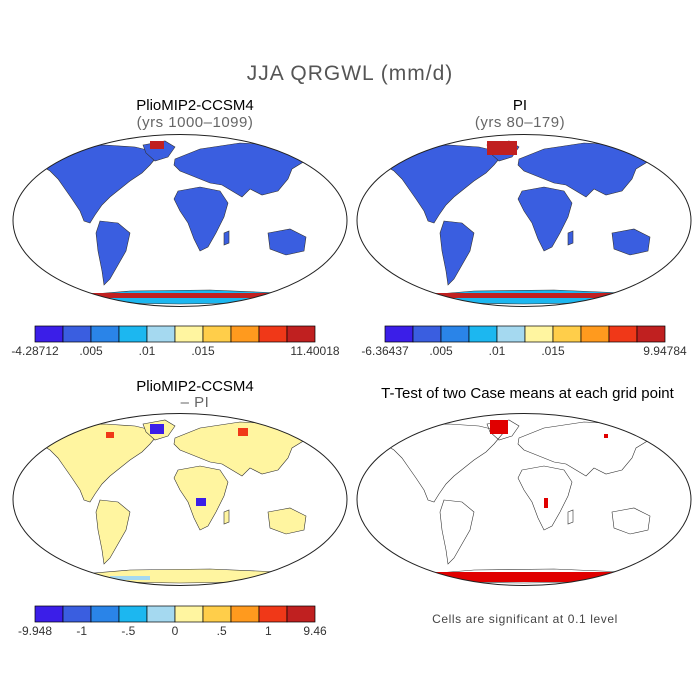  I want to click on colorbar-tick-label: 9.46, so click(315, 631).